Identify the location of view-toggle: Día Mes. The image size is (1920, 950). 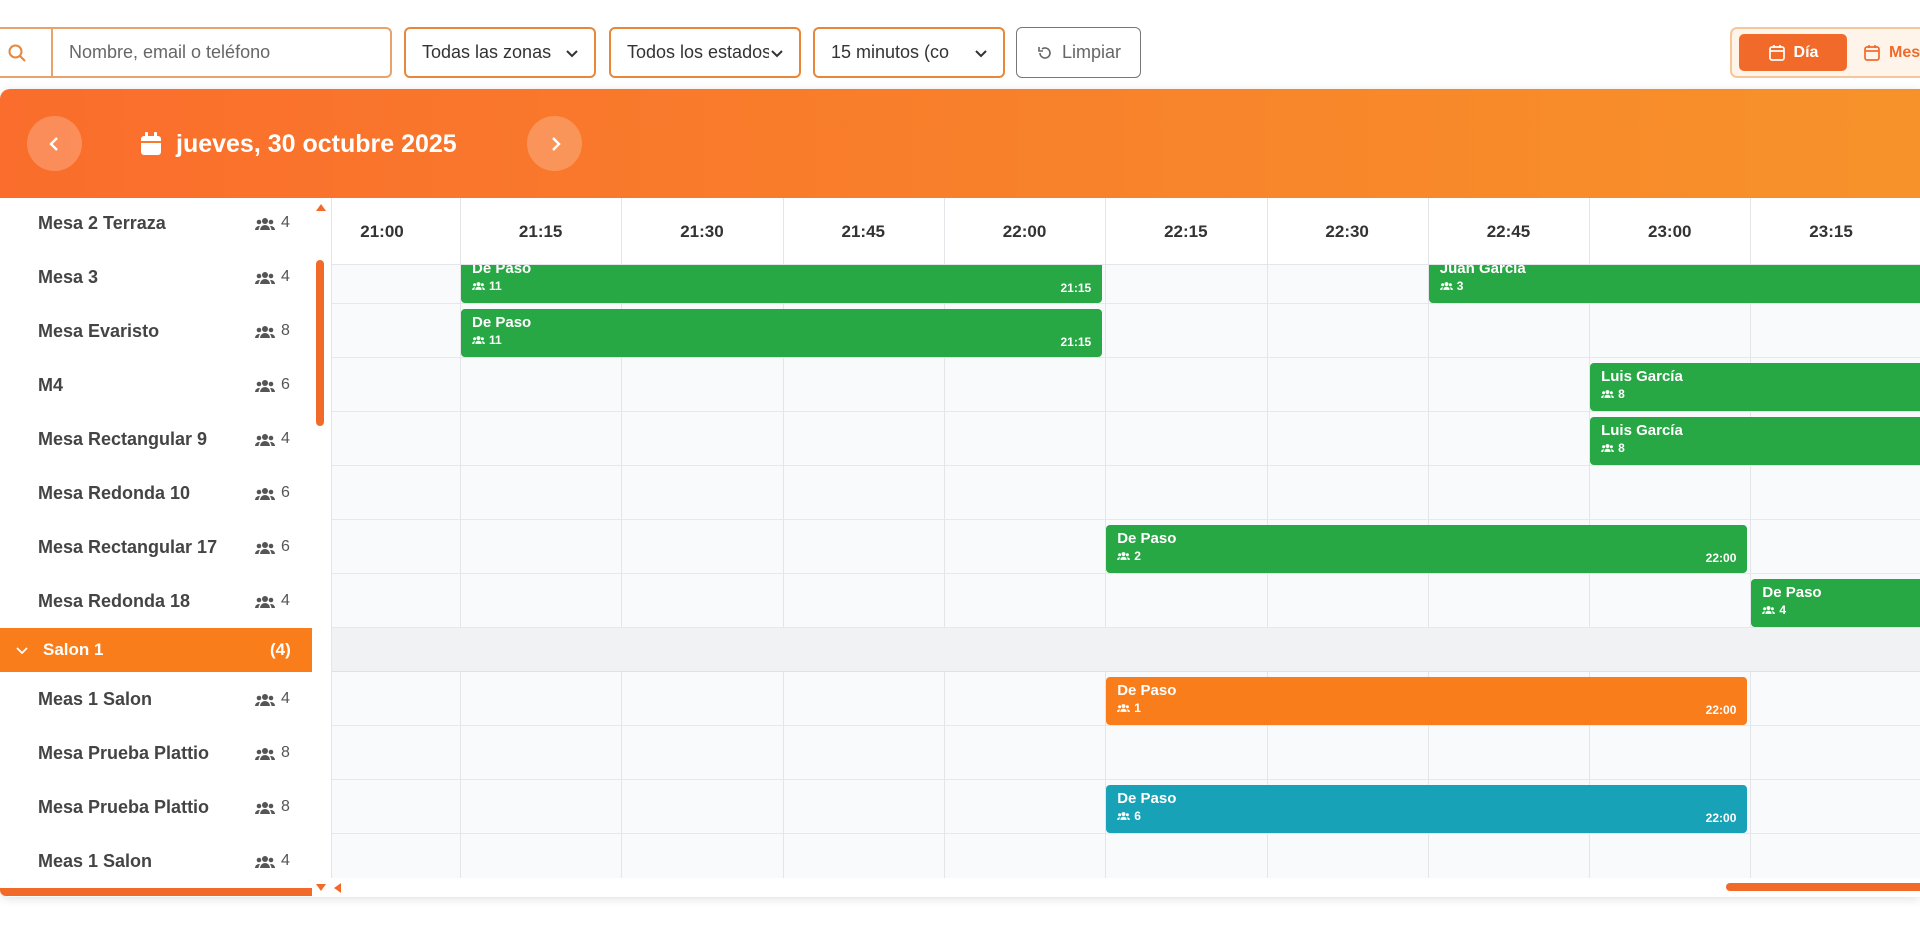
(1825, 52).